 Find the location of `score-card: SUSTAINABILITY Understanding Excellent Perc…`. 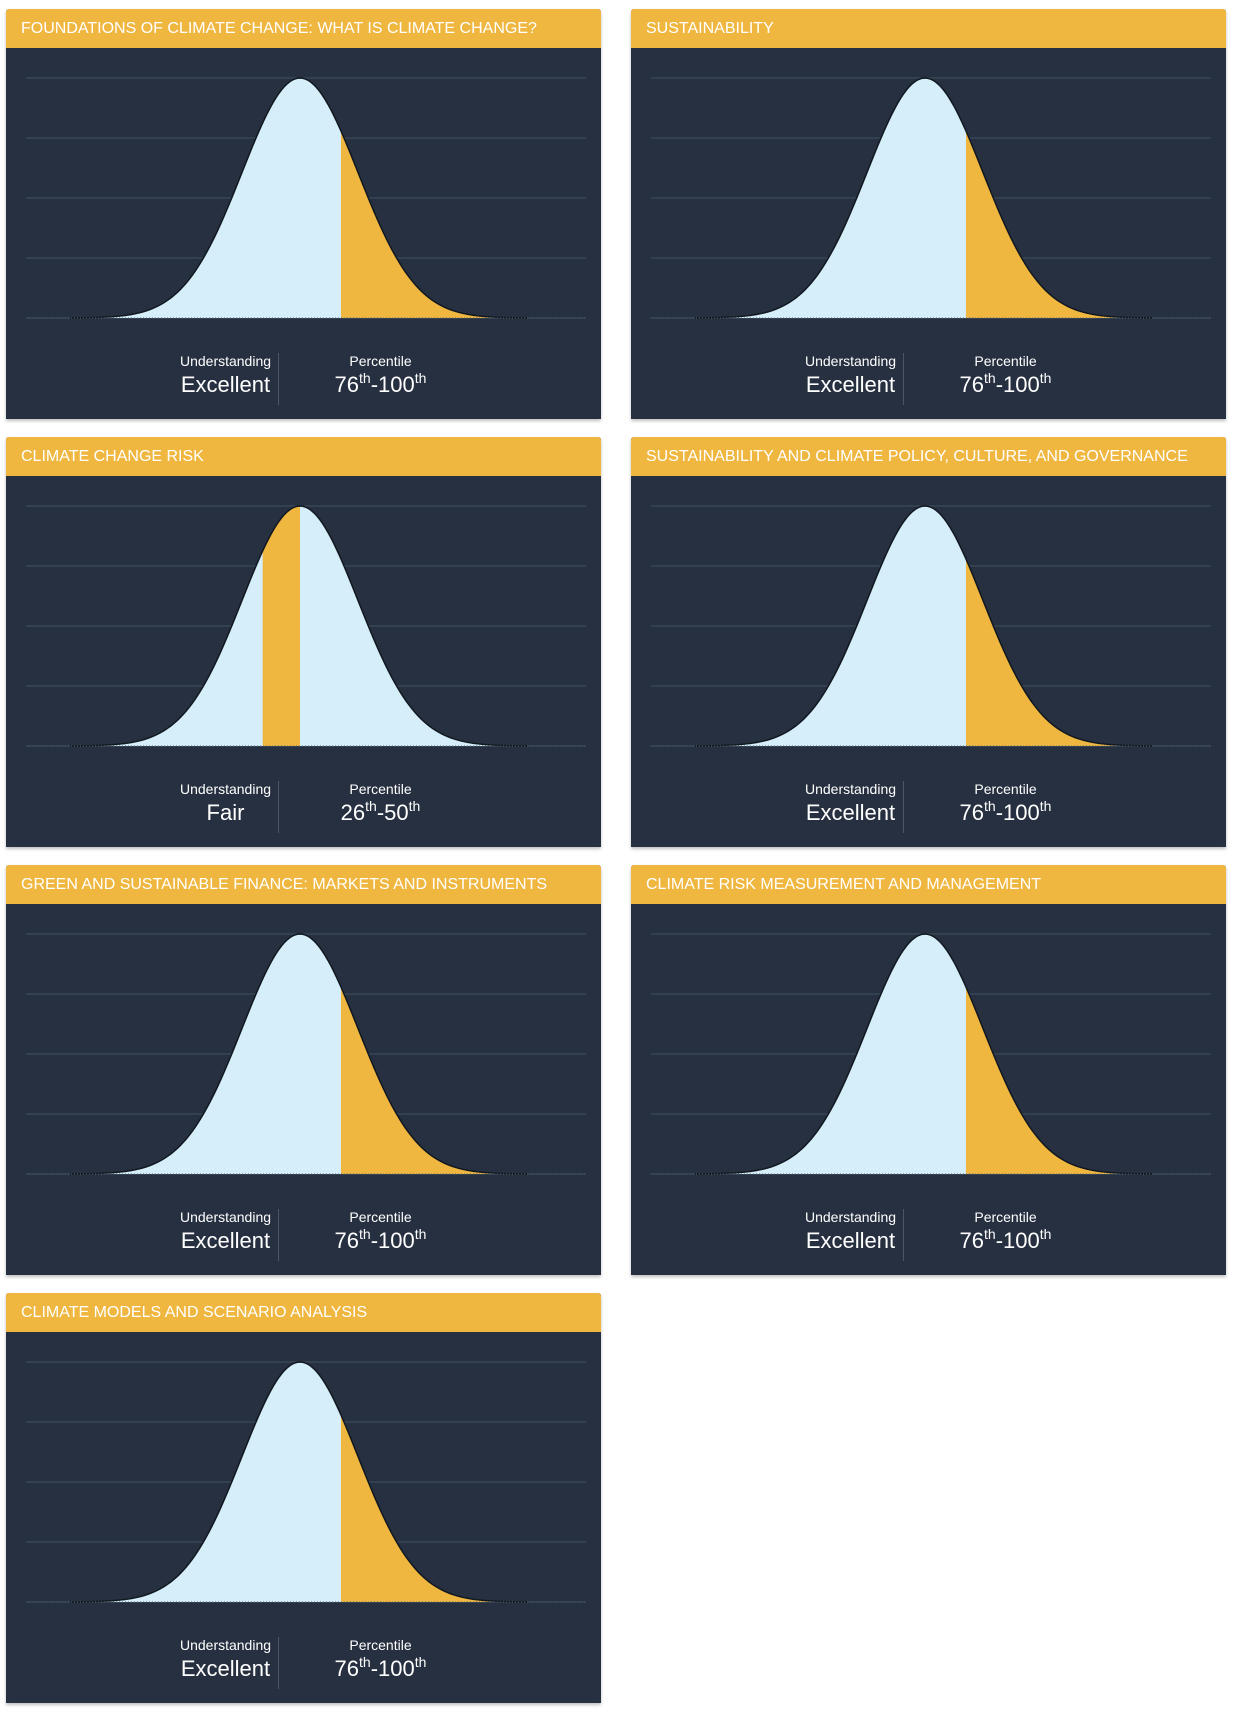

score-card: SUSTAINABILITY Understanding Excellent Perc… is located at coordinates (928, 214).